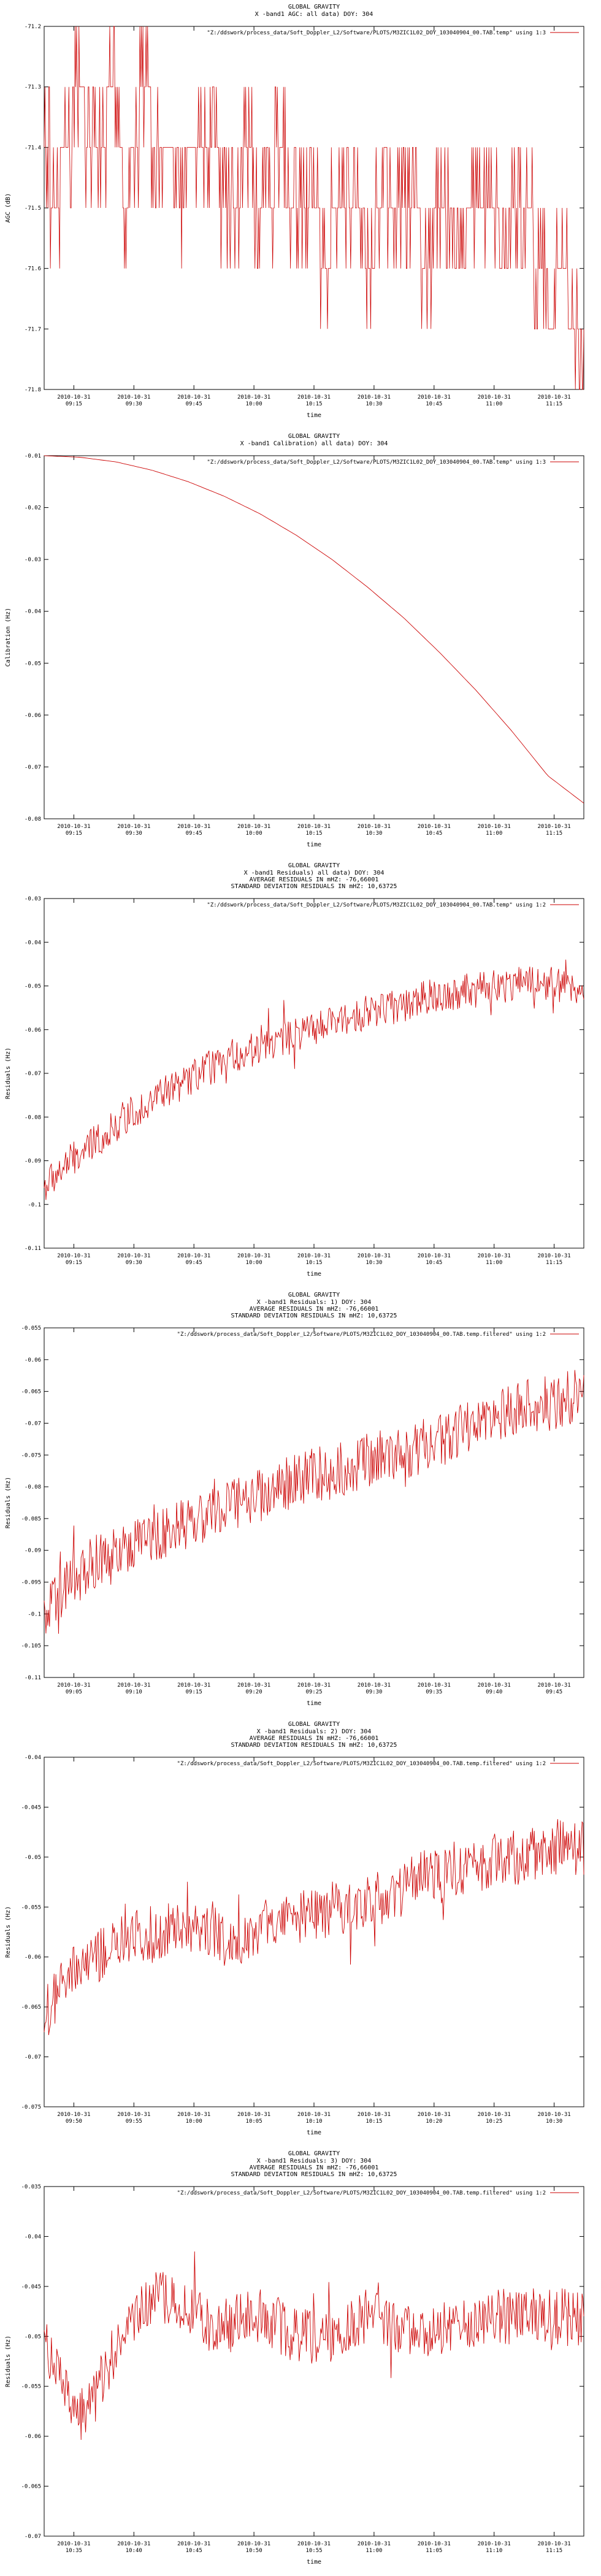 This screenshot has height=2576, width=601. I want to click on y-tick-label: -71.4, so click(33, 148).